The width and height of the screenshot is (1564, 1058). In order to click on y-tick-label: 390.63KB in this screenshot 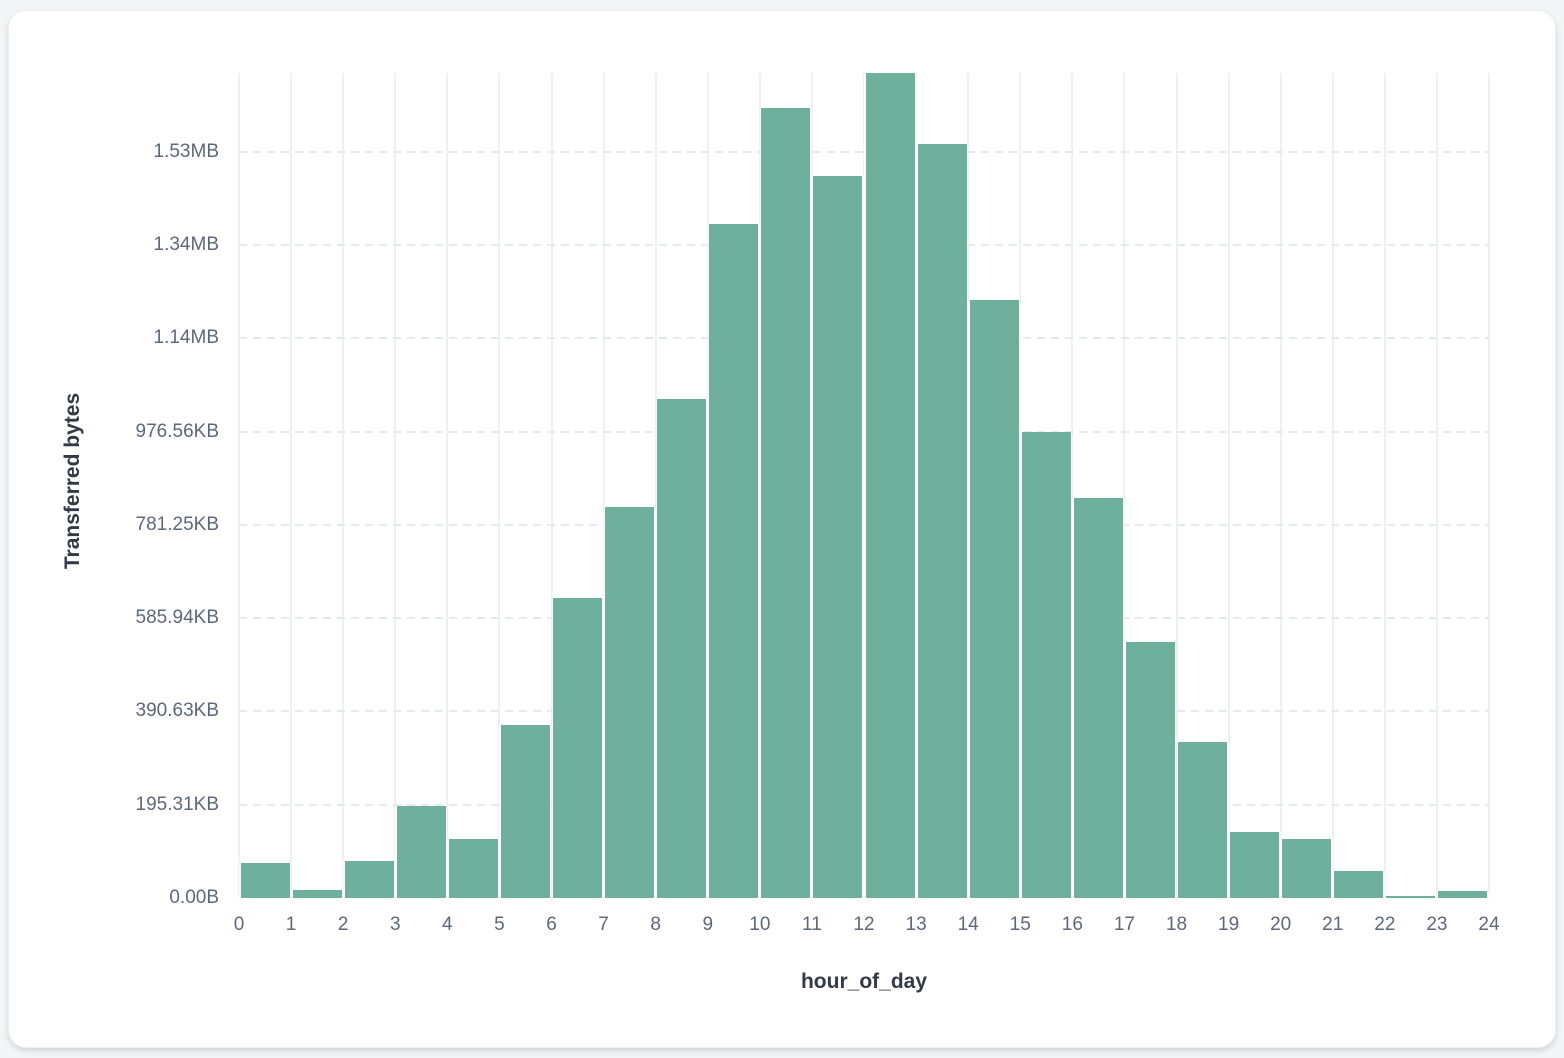, I will do `click(177, 711)`.